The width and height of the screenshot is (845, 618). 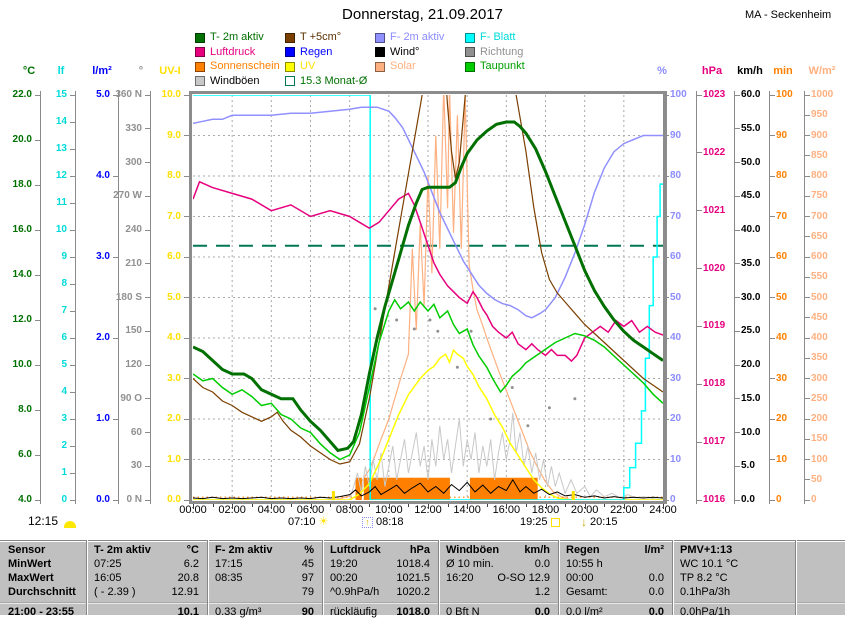 I want to click on table-cell-value: 20.8, so click(x=188, y=578).